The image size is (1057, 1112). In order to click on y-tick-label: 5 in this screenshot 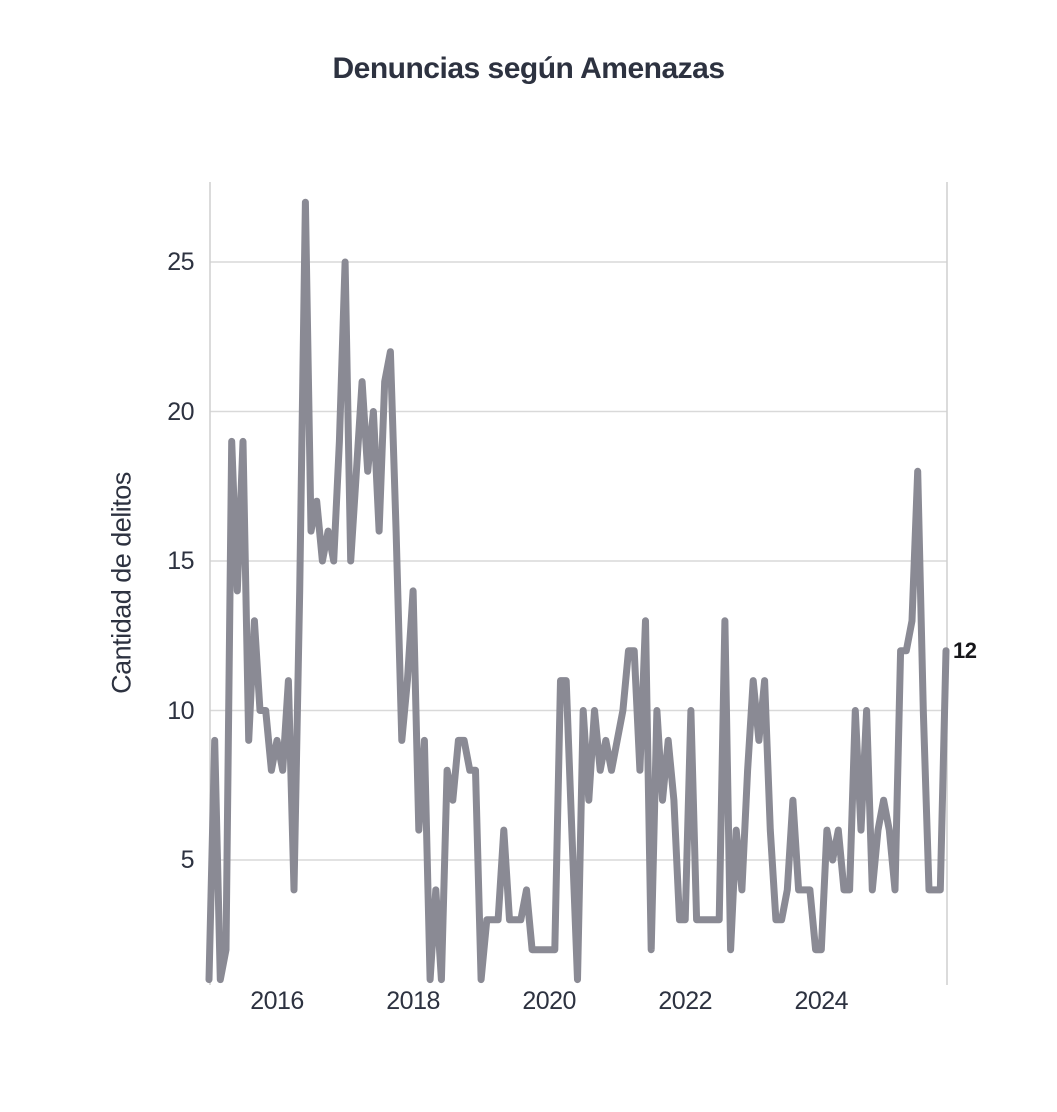, I will do `click(187, 860)`.